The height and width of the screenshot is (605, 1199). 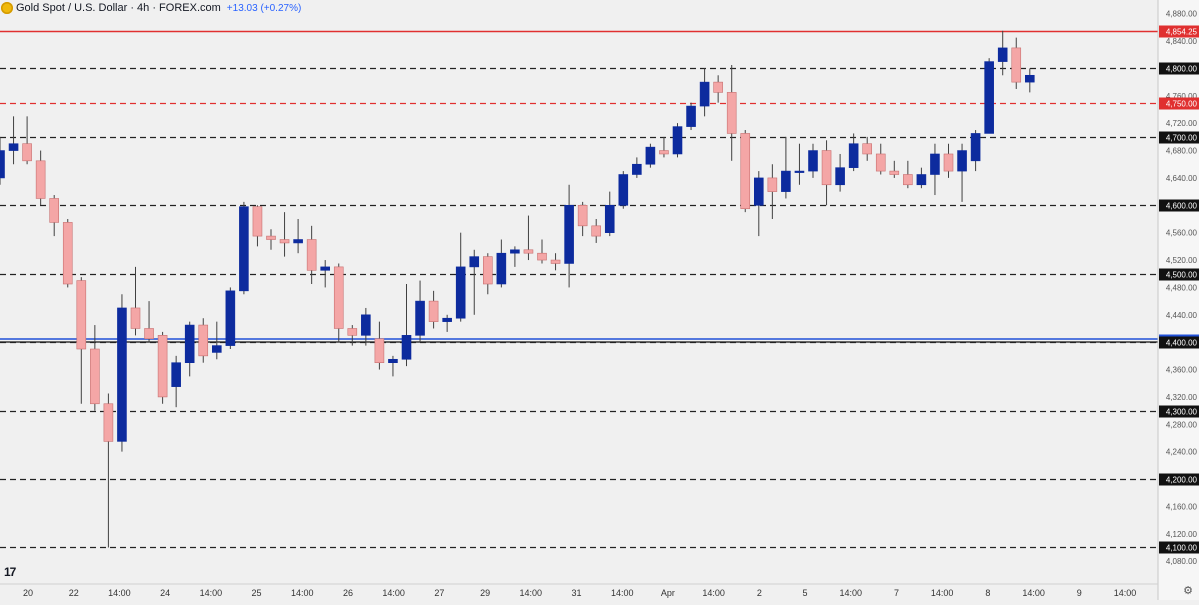 I want to click on y-tick-label: 4,560.00, so click(x=1182, y=233).